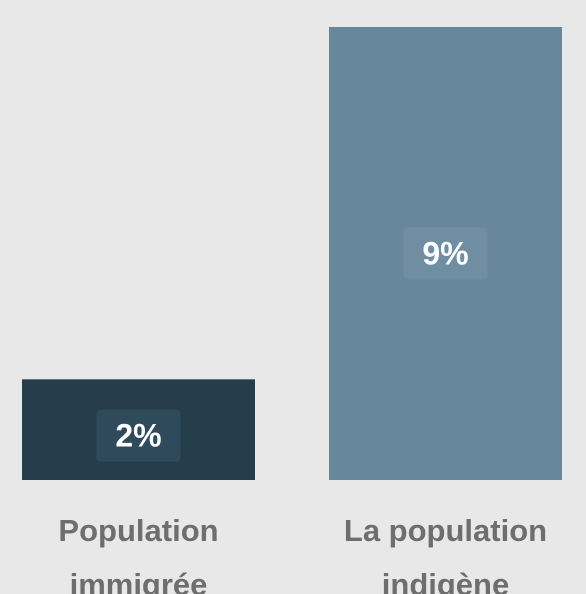 The width and height of the screenshot is (586, 594). I want to click on category-label-1-line-1: Population, so click(138, 530).